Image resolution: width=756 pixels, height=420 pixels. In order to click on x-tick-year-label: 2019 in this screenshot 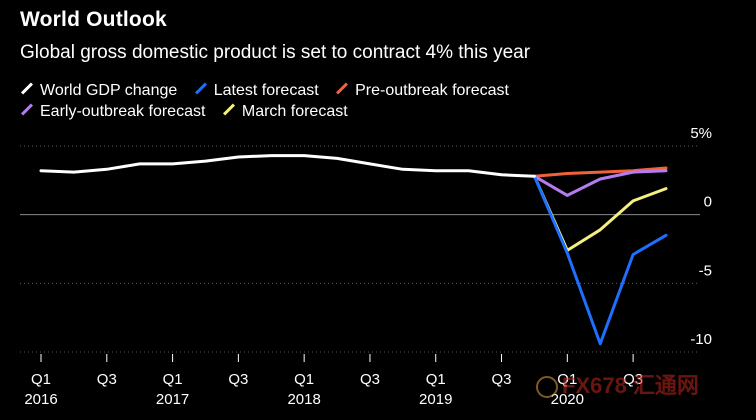, I will do `click(435, 399)`.